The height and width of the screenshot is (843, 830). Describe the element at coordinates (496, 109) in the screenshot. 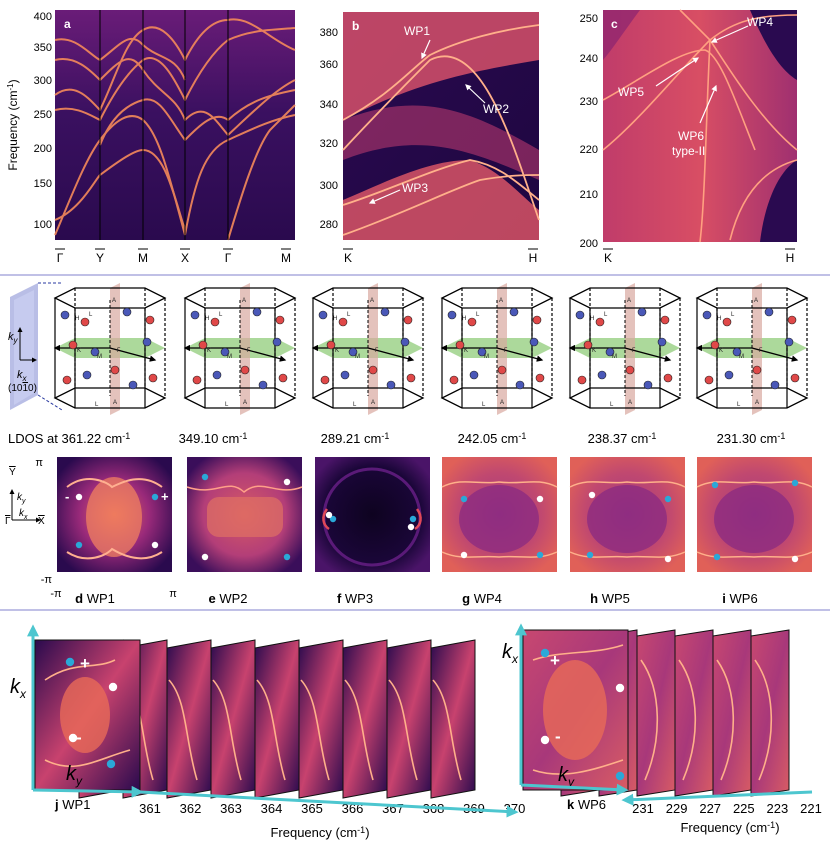

I see `wp2-label: WP2` at that location.